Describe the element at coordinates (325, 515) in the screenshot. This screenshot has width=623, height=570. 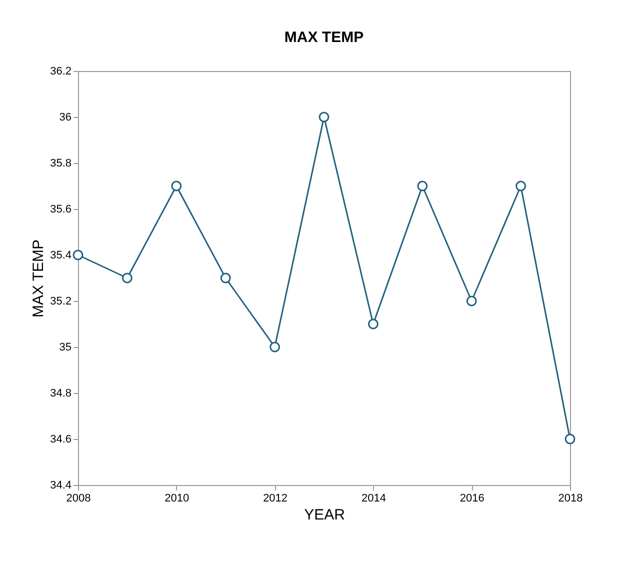
I see `x-axis-title: YEAR` at that location.